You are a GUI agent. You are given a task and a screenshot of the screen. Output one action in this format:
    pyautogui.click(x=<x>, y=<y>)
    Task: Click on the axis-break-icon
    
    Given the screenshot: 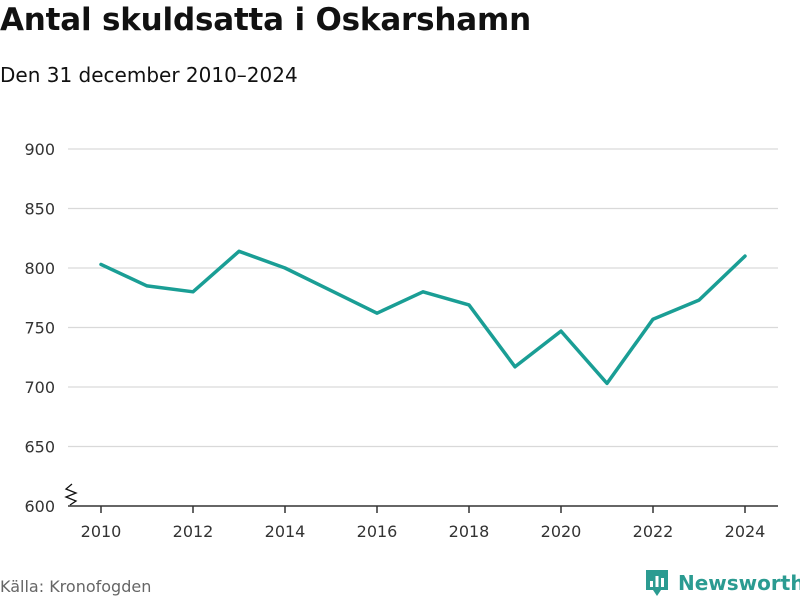 What is the action you would take?
    pyautogui.click(x=71, y=494)
    